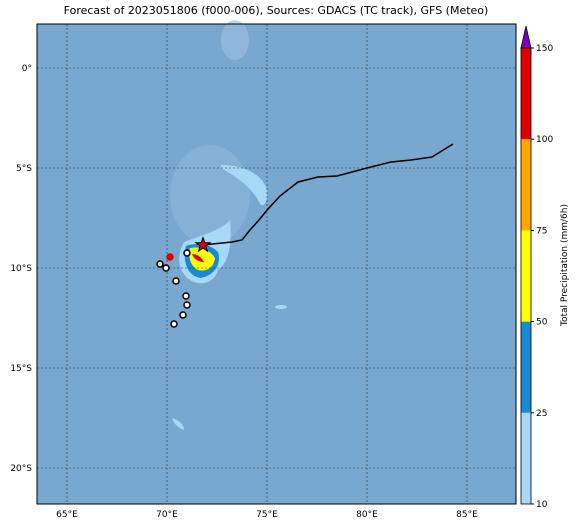  Describe the element at coordinates (229, 297) in the screenshot. I see `precipitation` at that location.